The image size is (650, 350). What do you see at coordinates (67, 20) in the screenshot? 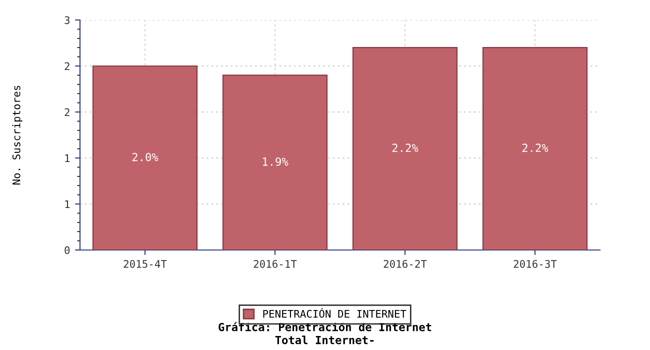
I see `y-tick-label: 3` at bounding box center [67, 20].